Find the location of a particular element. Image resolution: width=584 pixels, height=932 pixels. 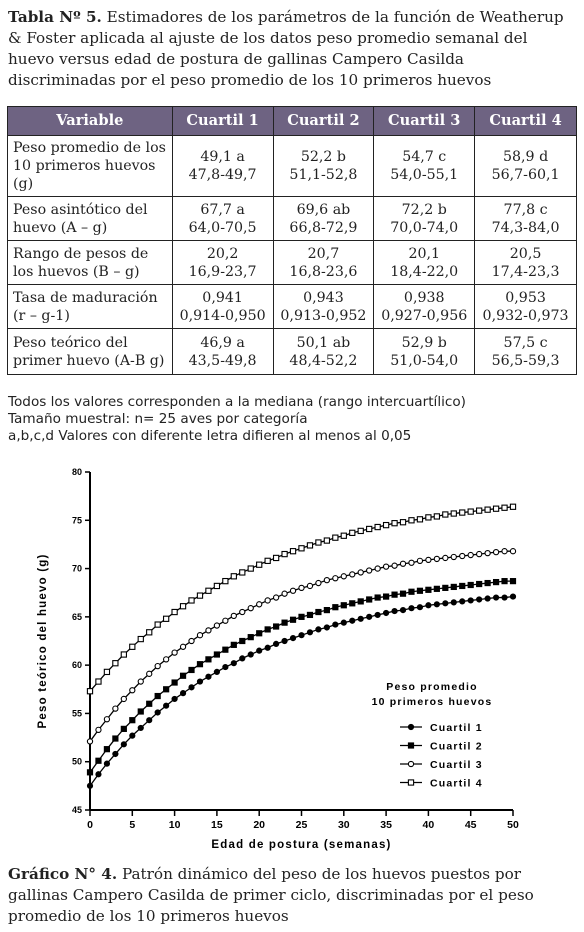

cell-range: 70,0-74,0 is located at coordinates (424, 227).